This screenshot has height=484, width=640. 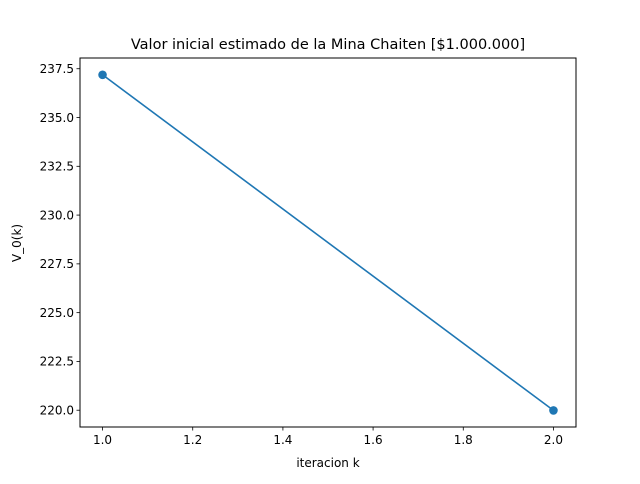 I want to click on x-axis-ticks: 1.0 1.2 1.4 1.6 1.8 2.0, so click(x=328, y=437).